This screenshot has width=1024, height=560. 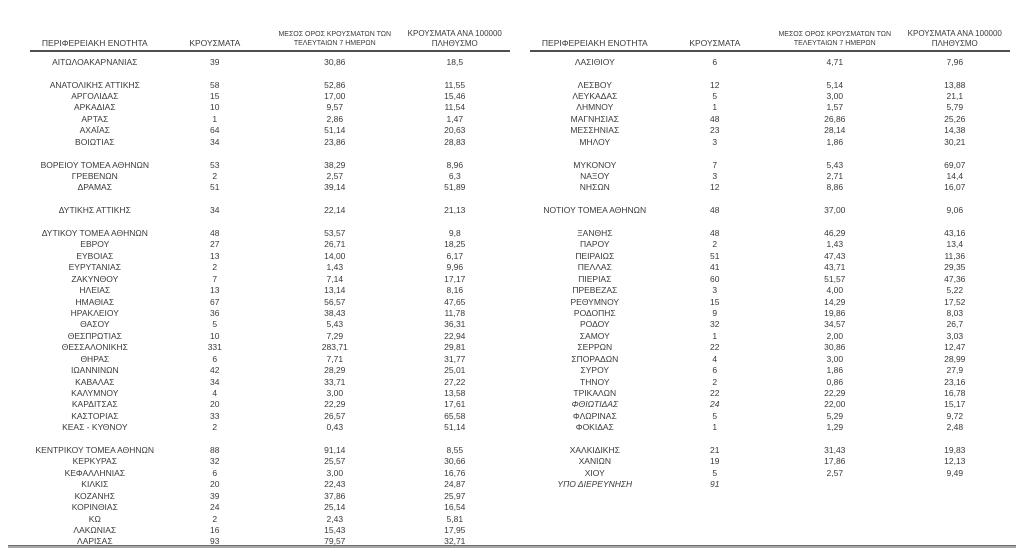 I want to click on cell-region: ΑΡΓΟΛΙΔΑΣ, so click(x=95, y=95).